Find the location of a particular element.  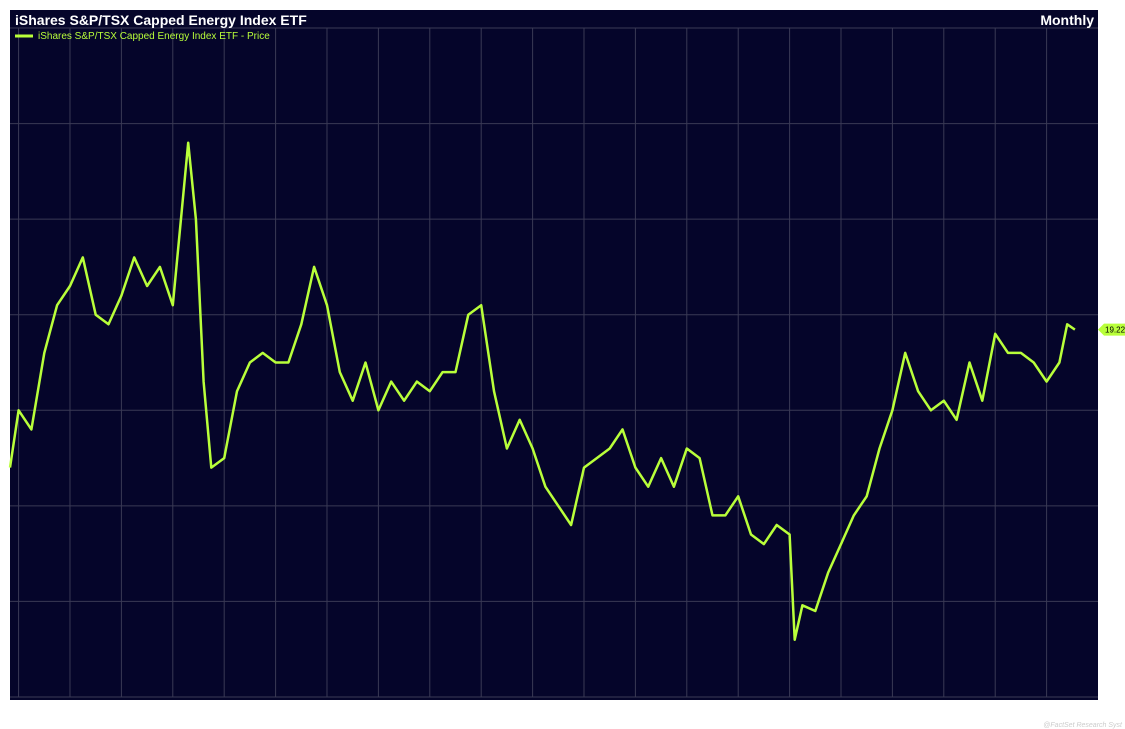

y-tick-label: 10 is located at coordinates (1112, 507).